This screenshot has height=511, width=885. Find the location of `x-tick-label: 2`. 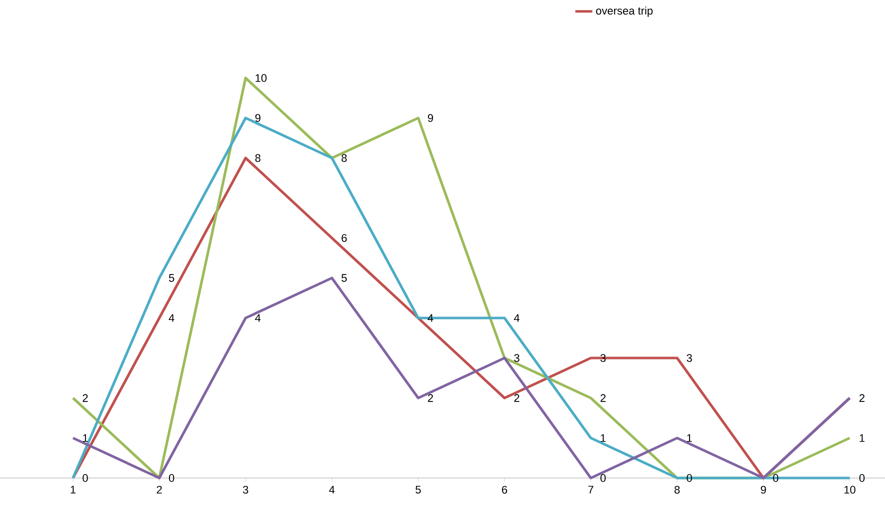

x-tick-label: 2 is located at coordinates (159, 490).